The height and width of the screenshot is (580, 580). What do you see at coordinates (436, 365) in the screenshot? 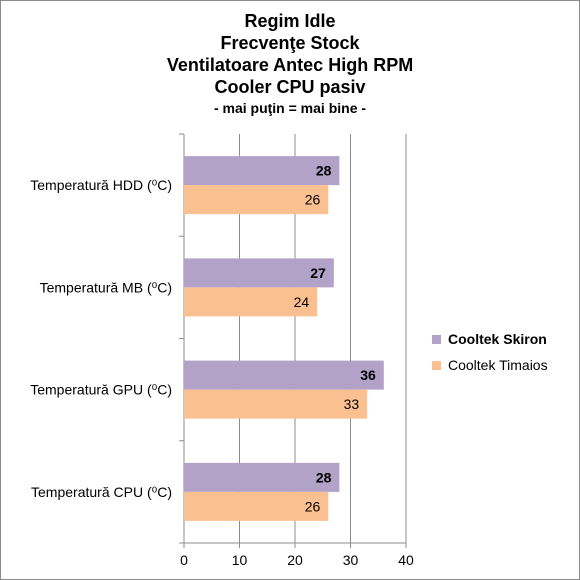
I see `legend-swatch-timaios` at bounding box center [436, 365].